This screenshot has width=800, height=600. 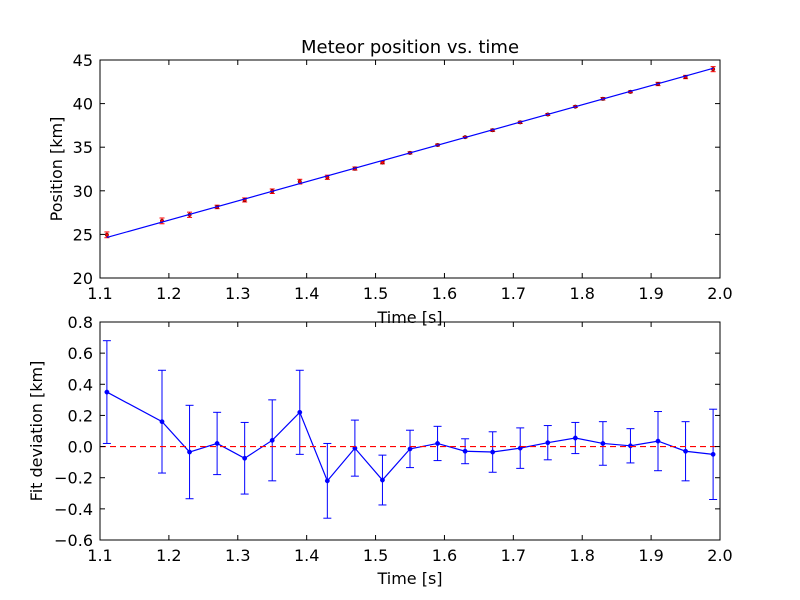 What do you see at coordinates (375, 293) in the screenshot?
I see `position-chart-xtick-label: 1.5` at bounding box center [375, 293].